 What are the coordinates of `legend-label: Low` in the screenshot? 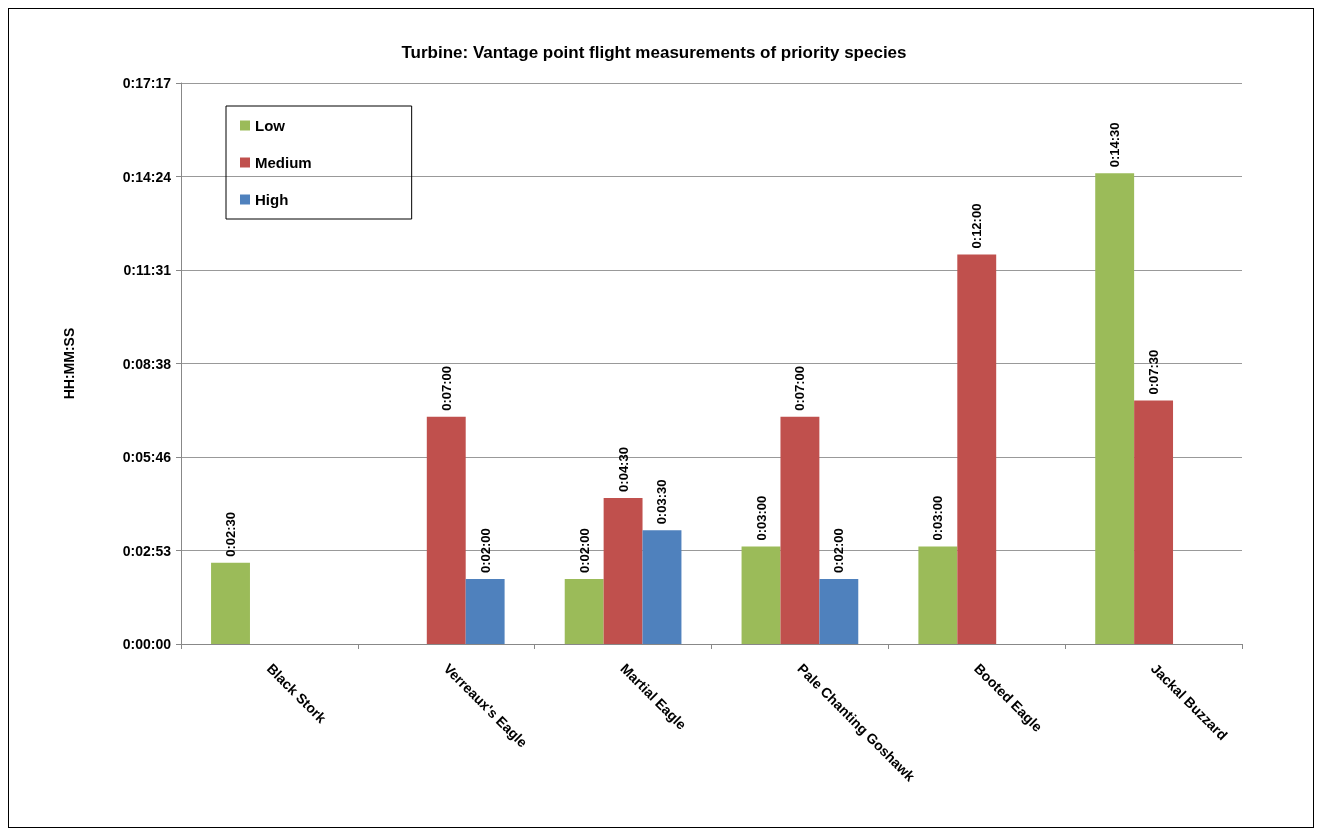 It's located at (270, 125).